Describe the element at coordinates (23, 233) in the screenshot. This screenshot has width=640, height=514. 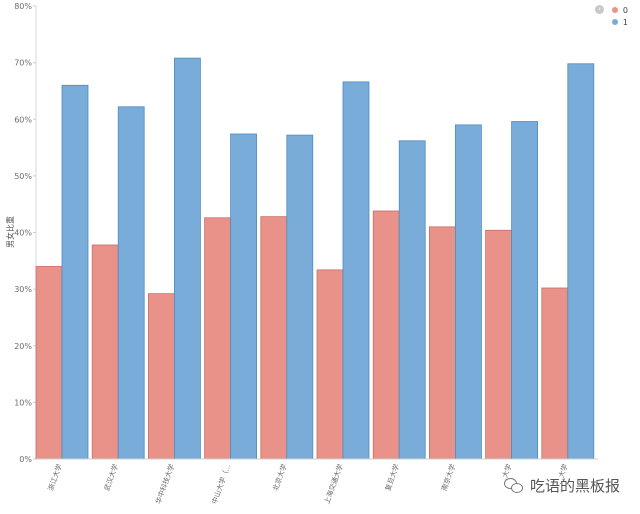
I see `y-tick-label: 40%` at that location.